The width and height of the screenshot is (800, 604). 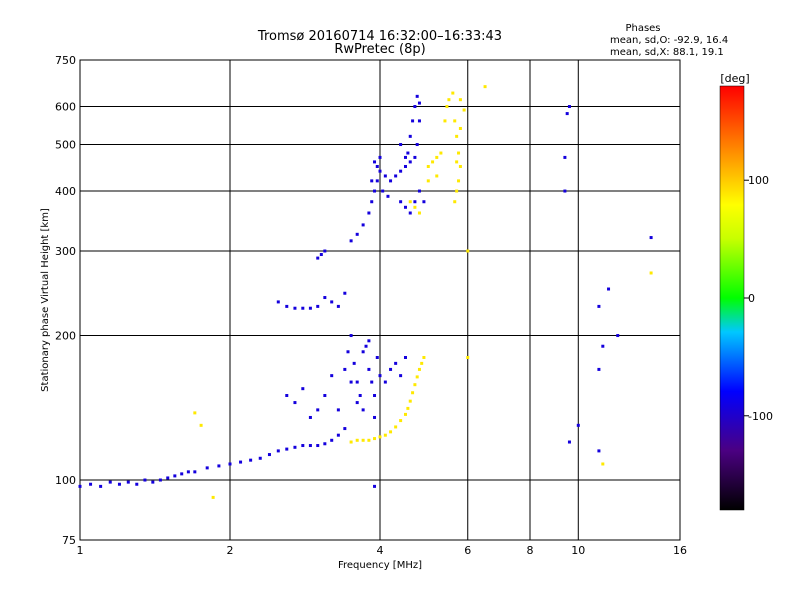 I want to click on x-tick-label: 6, so click(x=467, y=550).